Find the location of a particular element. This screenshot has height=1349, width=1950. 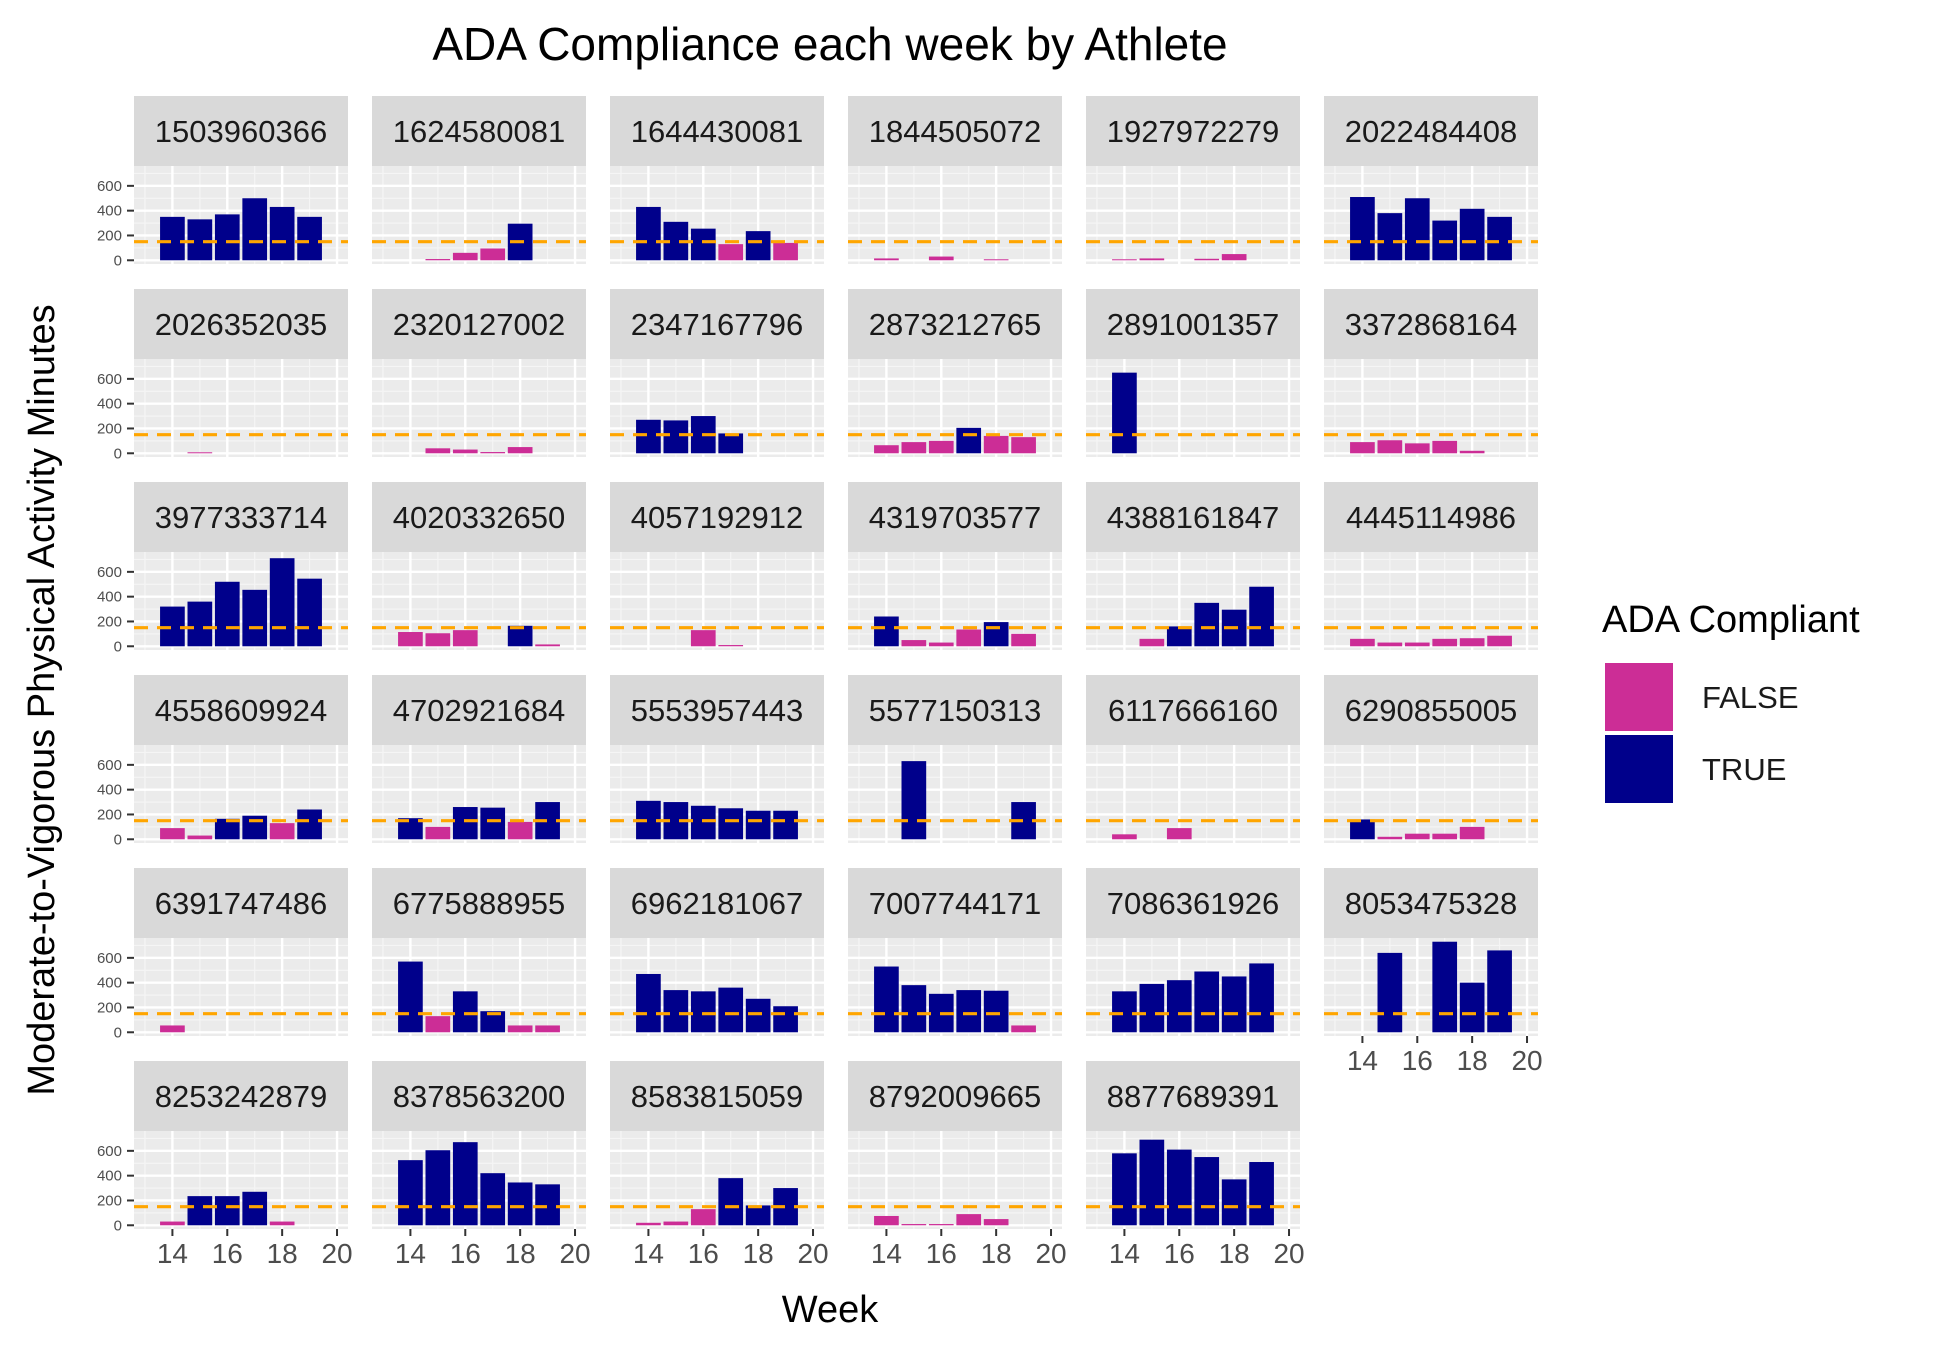

facet-panel: 2026352035 0 200 400 600 is located at coordinates (222, 375).